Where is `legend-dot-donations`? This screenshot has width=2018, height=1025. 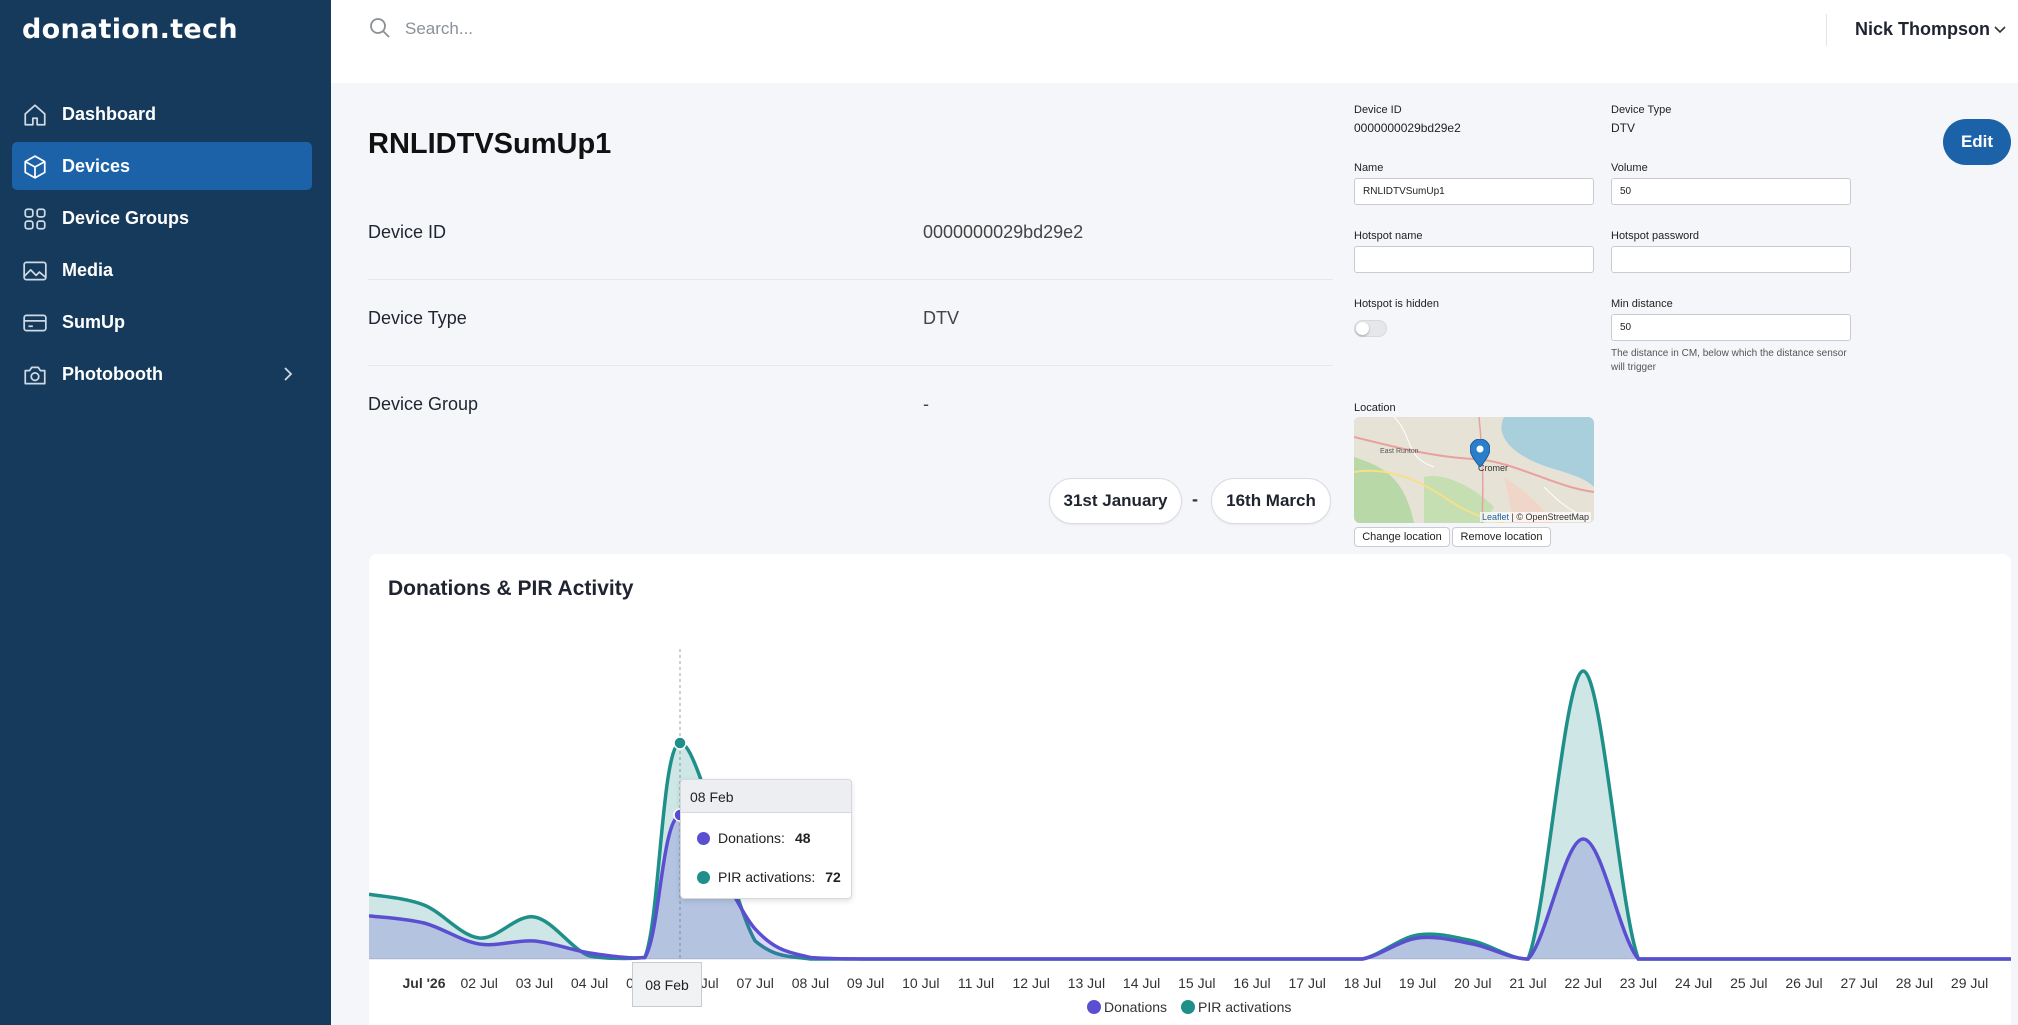 legend-dot-donations is located at coordinates (1094, 1007).